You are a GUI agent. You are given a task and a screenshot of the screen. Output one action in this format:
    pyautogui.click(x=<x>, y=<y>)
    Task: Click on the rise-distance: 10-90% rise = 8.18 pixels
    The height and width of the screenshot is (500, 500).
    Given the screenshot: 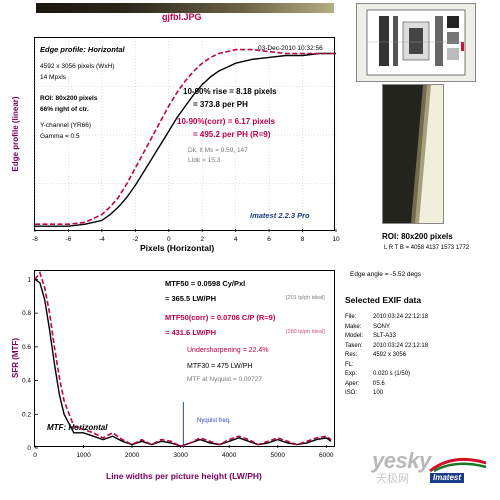 What is the action you would take?
    pyautogui.click(x=230, y=91)
    